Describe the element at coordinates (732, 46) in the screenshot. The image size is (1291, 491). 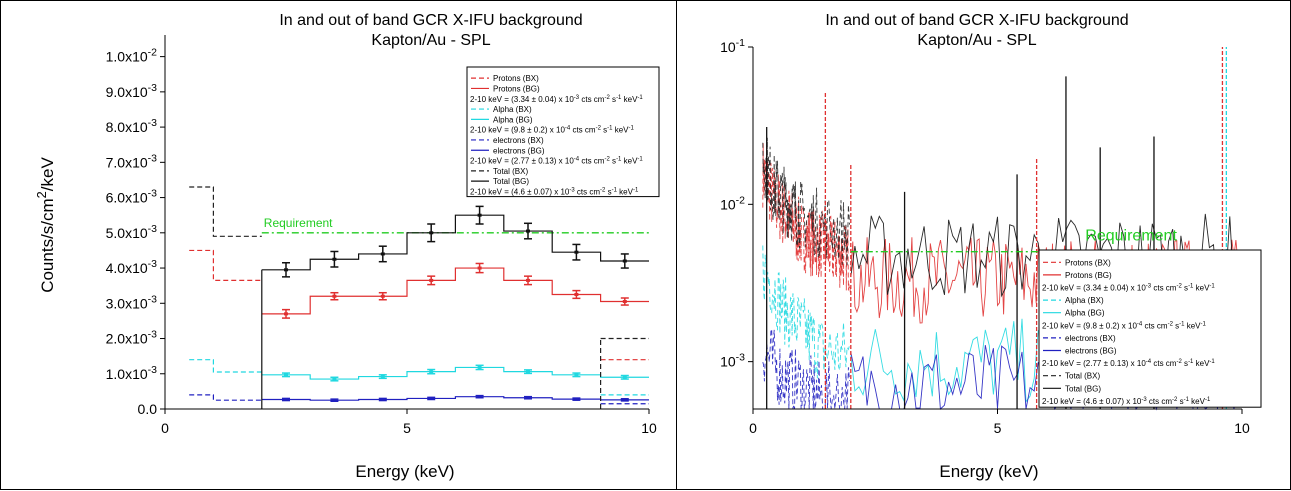
I see `y-tick-label: 10⁻¹` at that location.